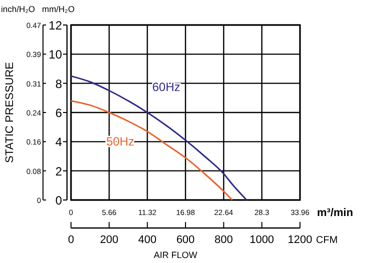  Describe the element at coordinates (58, 9) in the screenshot. I see `y-axis-title: mm/H₂O` at that location.